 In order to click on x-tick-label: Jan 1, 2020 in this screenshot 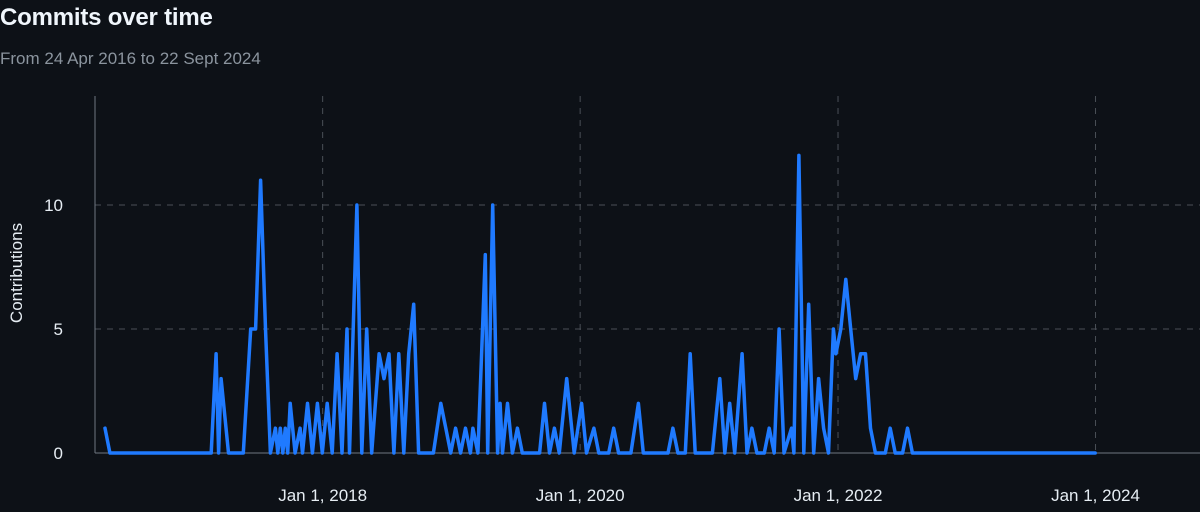, I will do `click(580, 495)`.